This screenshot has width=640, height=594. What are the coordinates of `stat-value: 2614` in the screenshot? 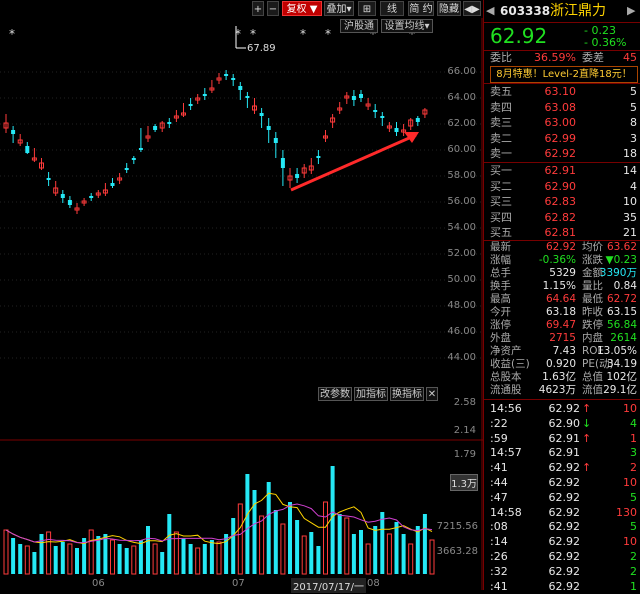 It's located at (623, 338).